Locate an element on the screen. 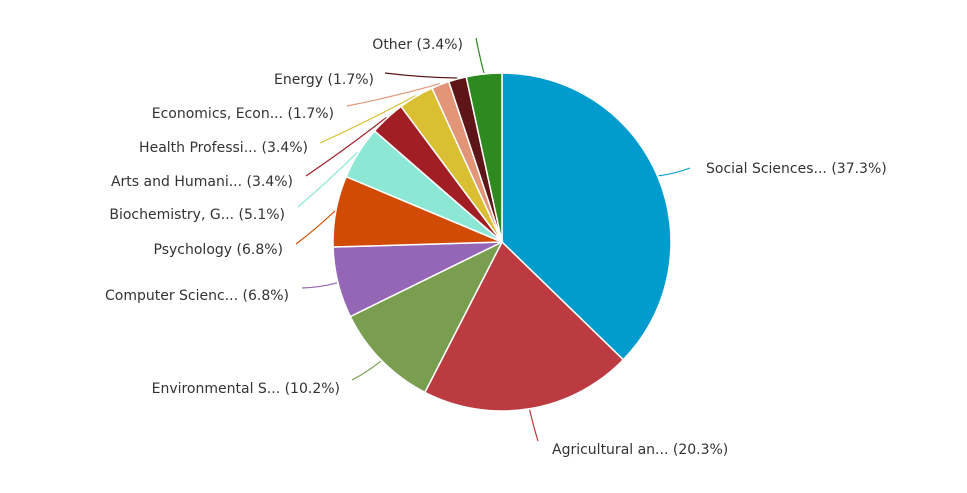 The height and width of the screenshot is (493, 967). slice-label-agricultural-an: Agricultural an... (20.3%) is located at coordinates (640, 450).